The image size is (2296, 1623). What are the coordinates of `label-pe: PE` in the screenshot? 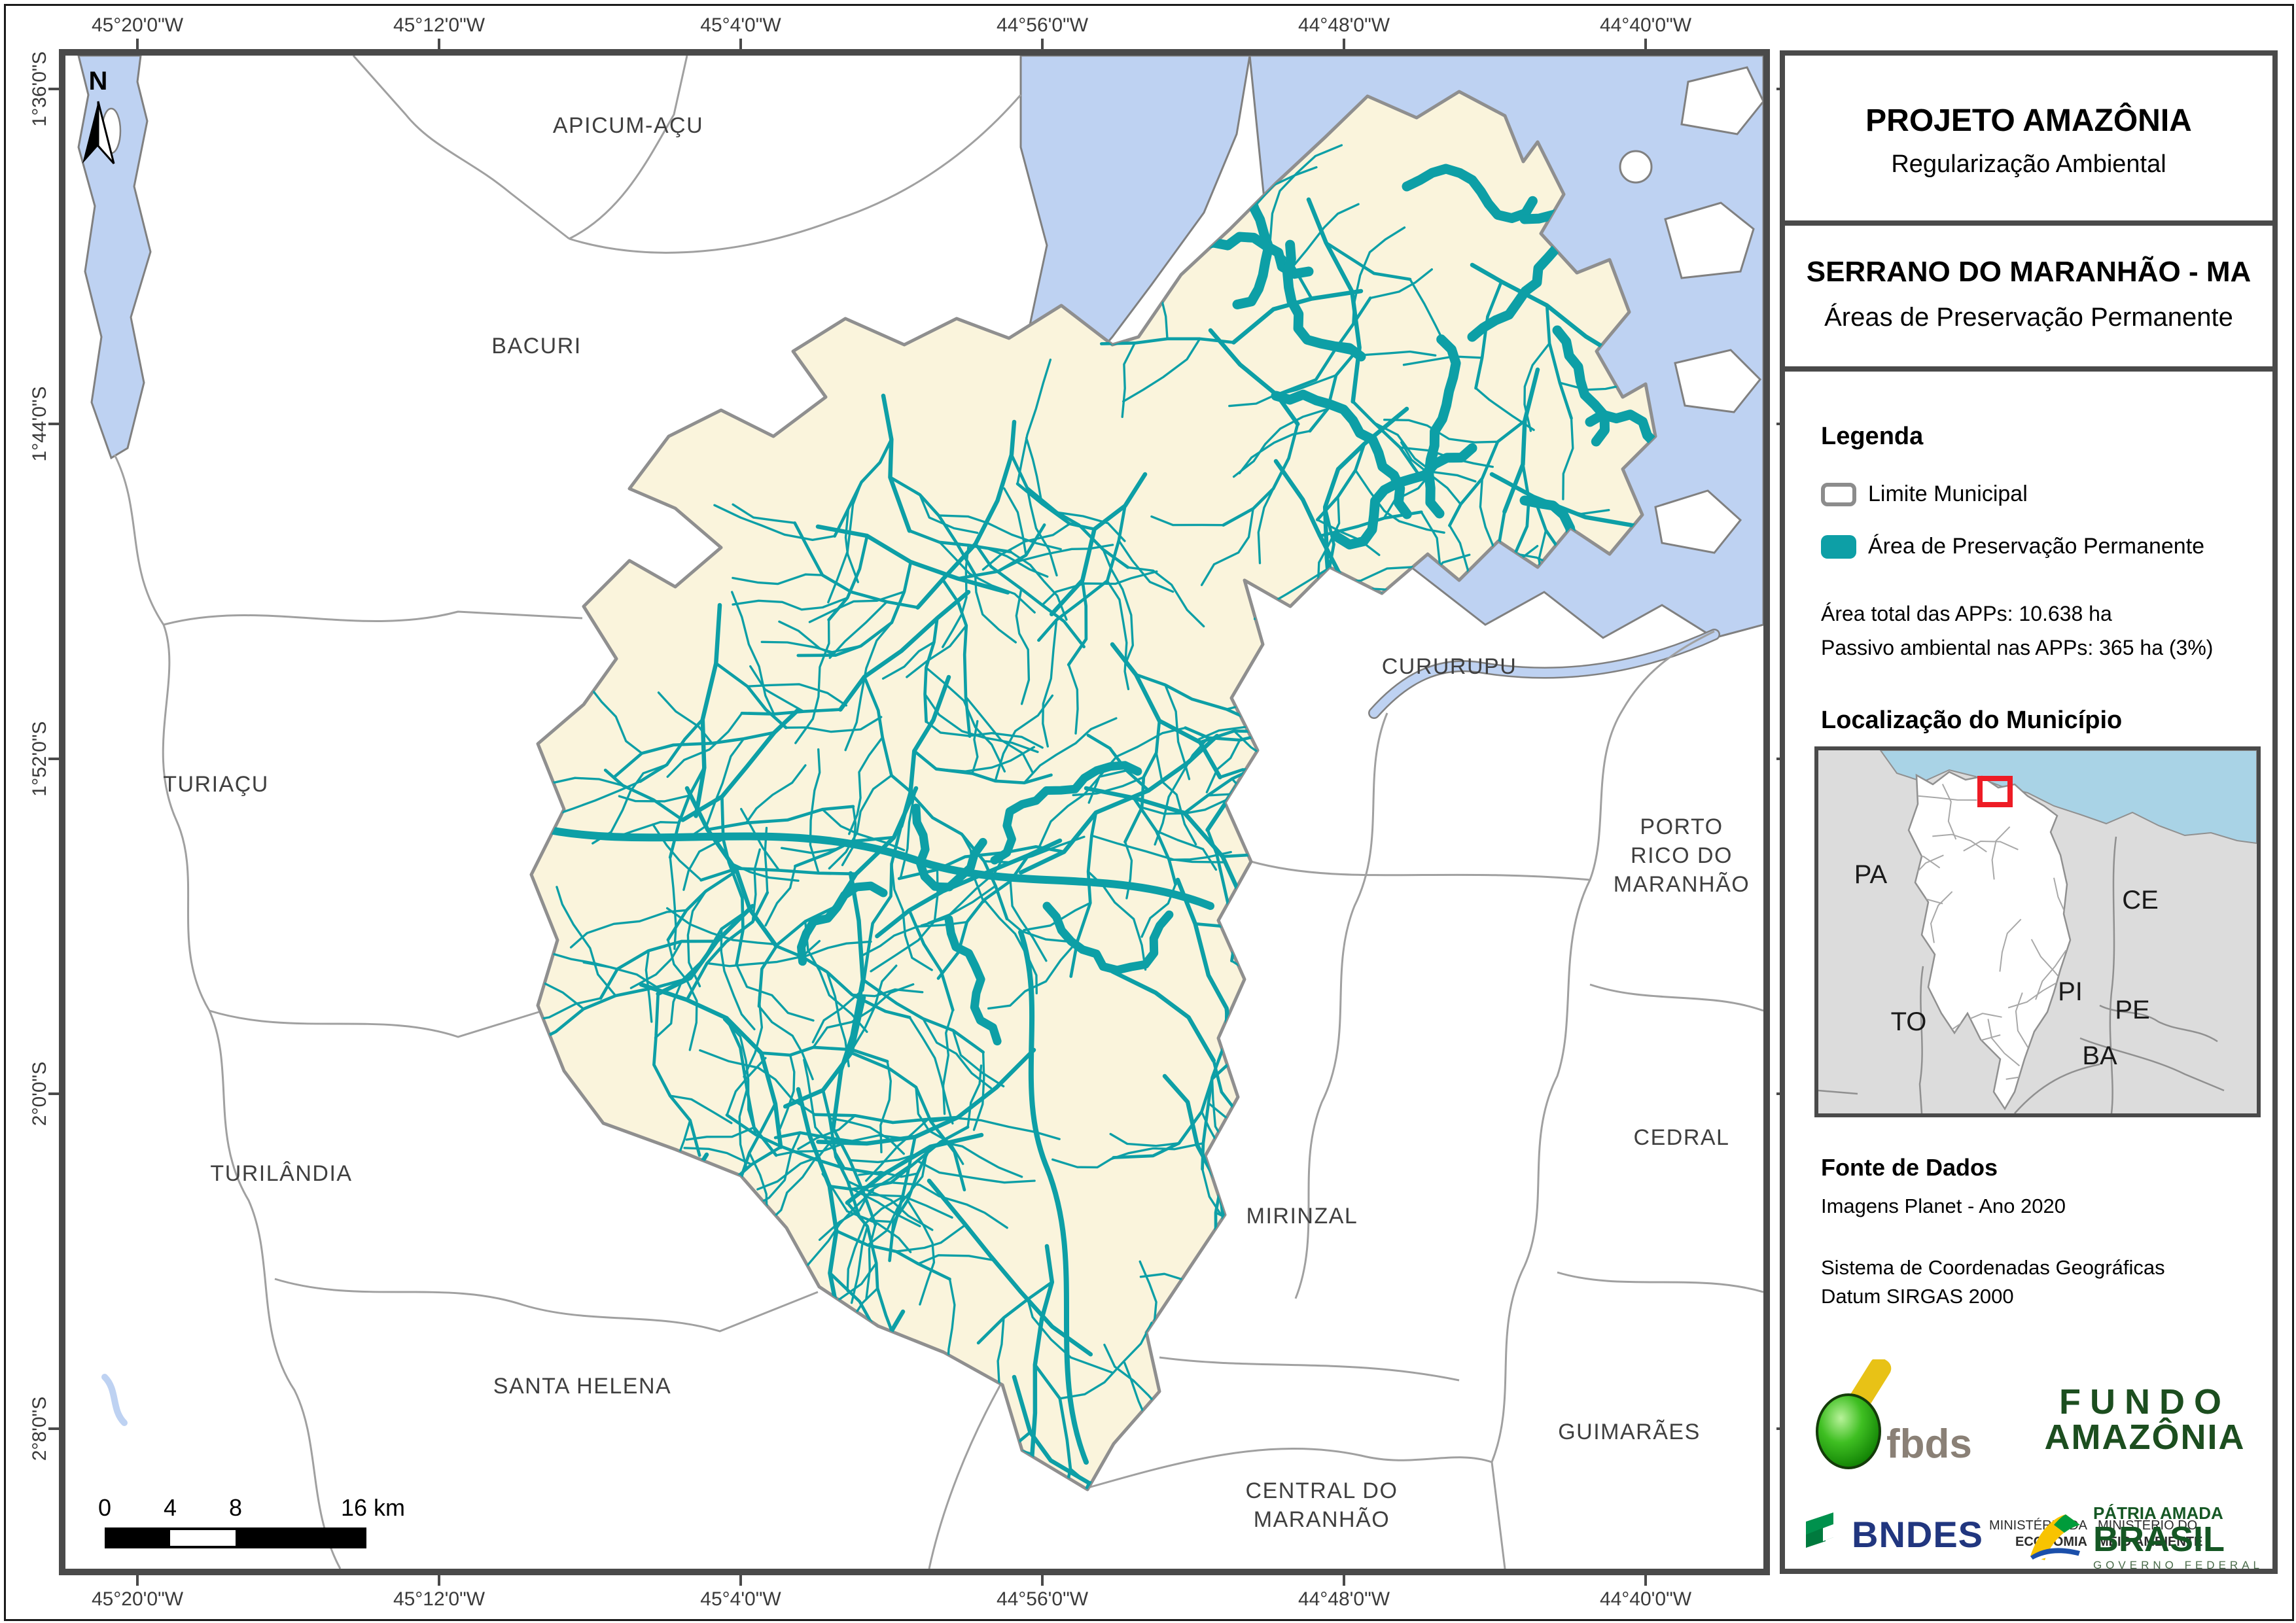 It's located at (2132, 1010).